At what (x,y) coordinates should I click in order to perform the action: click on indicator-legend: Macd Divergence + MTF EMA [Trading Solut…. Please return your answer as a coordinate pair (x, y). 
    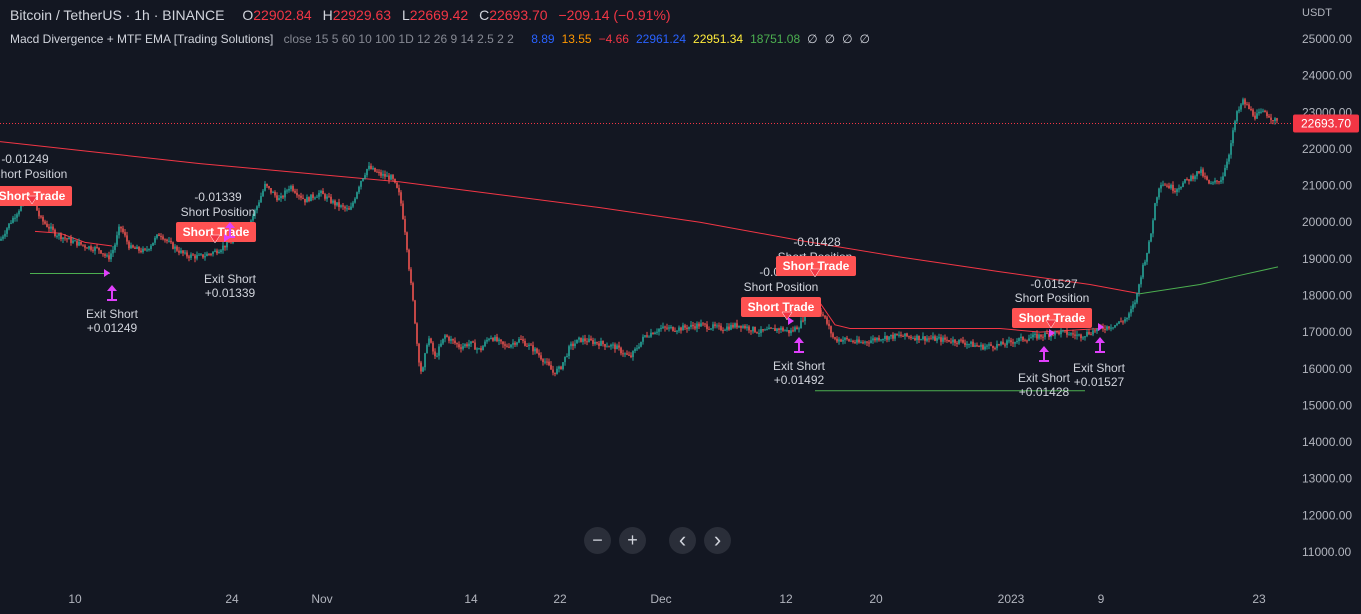
    Looking at the image, I should click on (443, 39).